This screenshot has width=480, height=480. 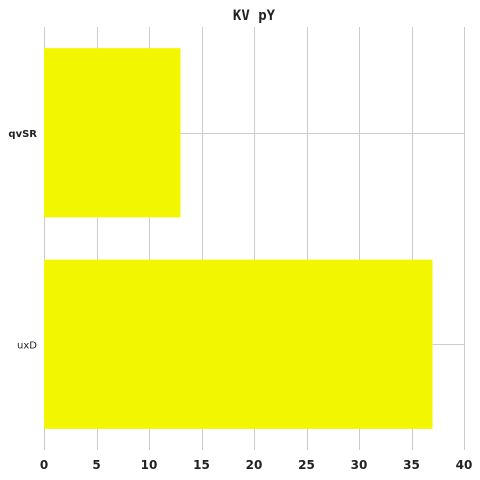 I want to click on y-tick-label: qvSR, so click(x=22, y=134).